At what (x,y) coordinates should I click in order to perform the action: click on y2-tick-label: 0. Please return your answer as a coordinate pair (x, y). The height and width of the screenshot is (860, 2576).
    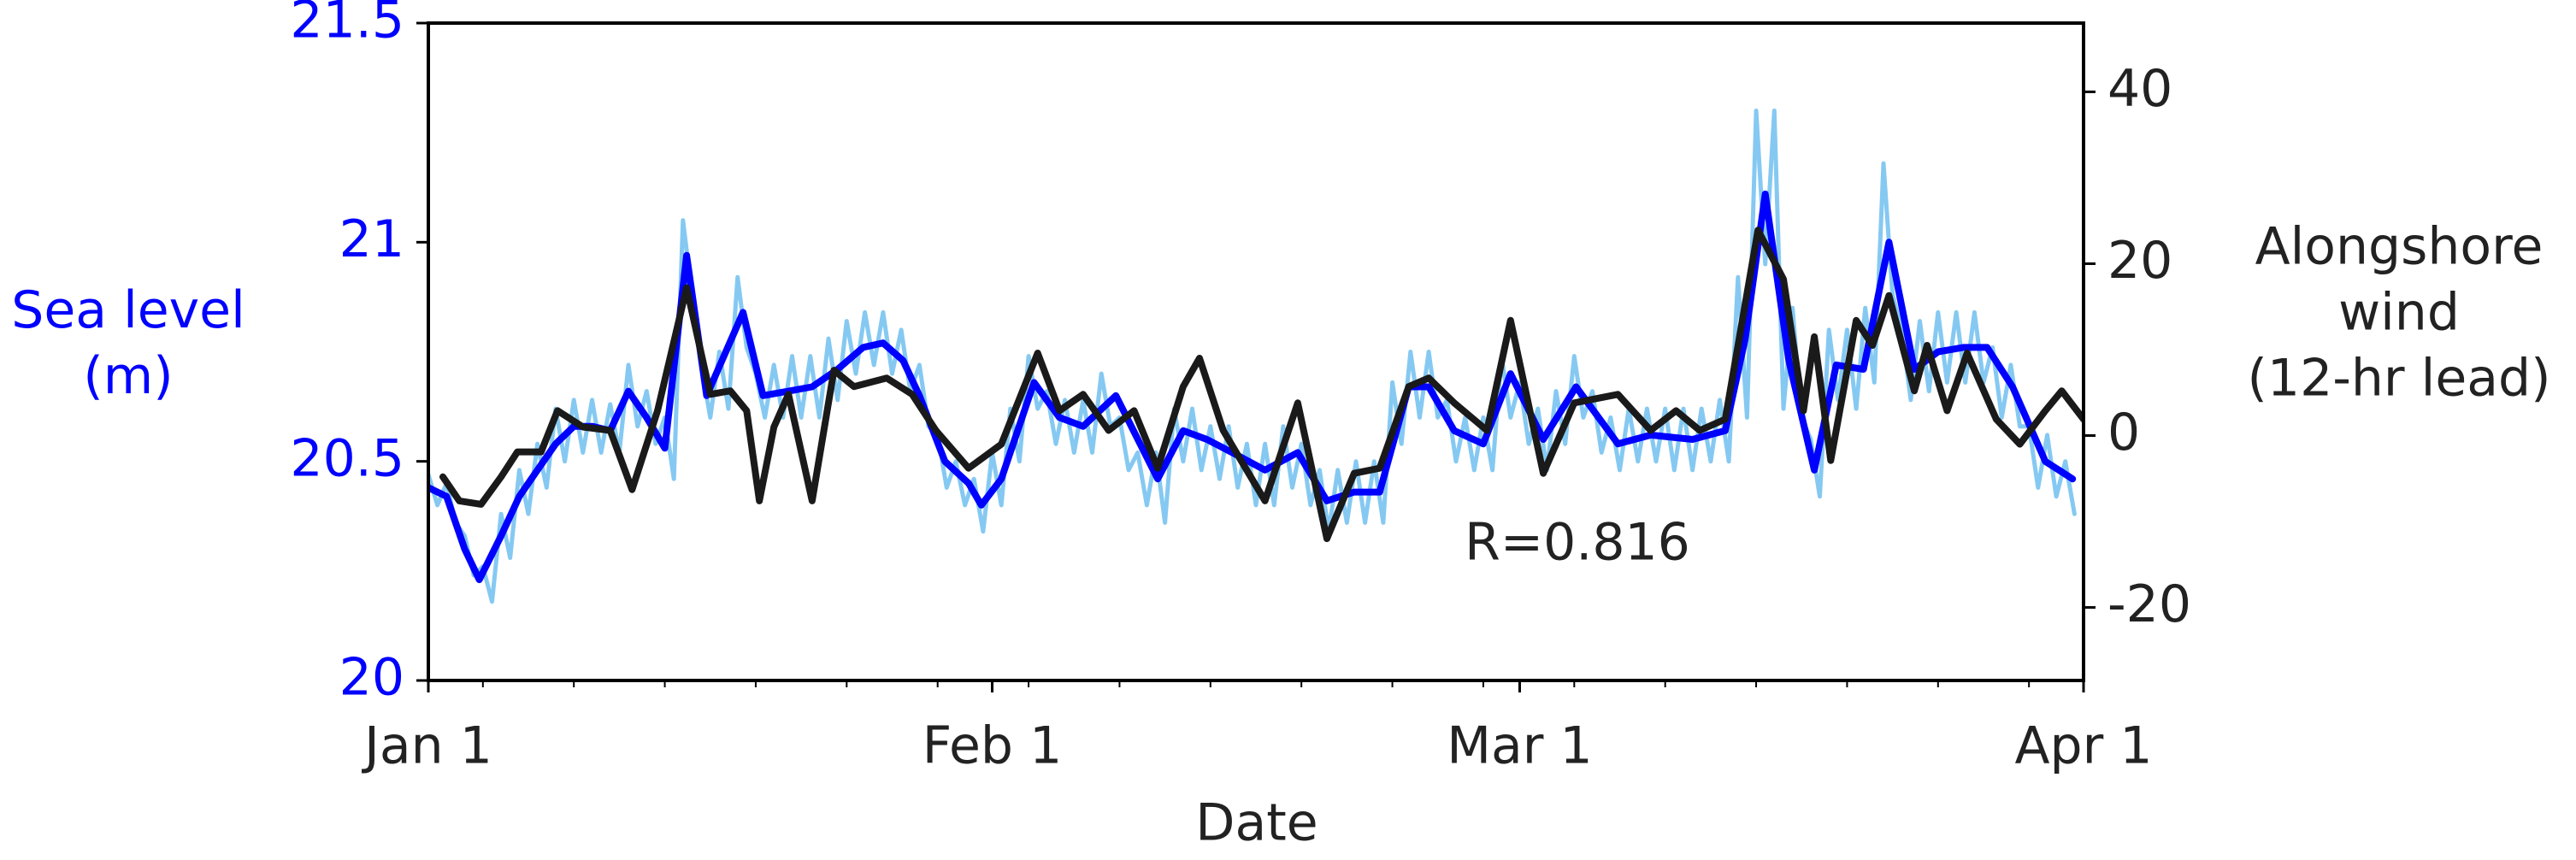
    Looking at the image, I should click on (2123, 433).